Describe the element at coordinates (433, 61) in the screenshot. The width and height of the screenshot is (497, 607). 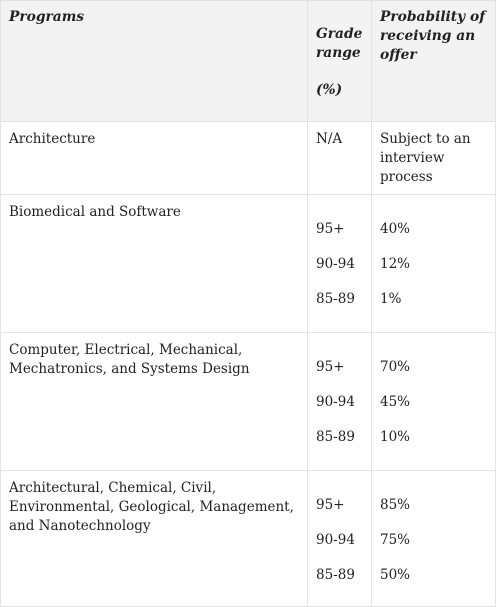
I see `header-probability: Probability of receiving an offer` at that location.